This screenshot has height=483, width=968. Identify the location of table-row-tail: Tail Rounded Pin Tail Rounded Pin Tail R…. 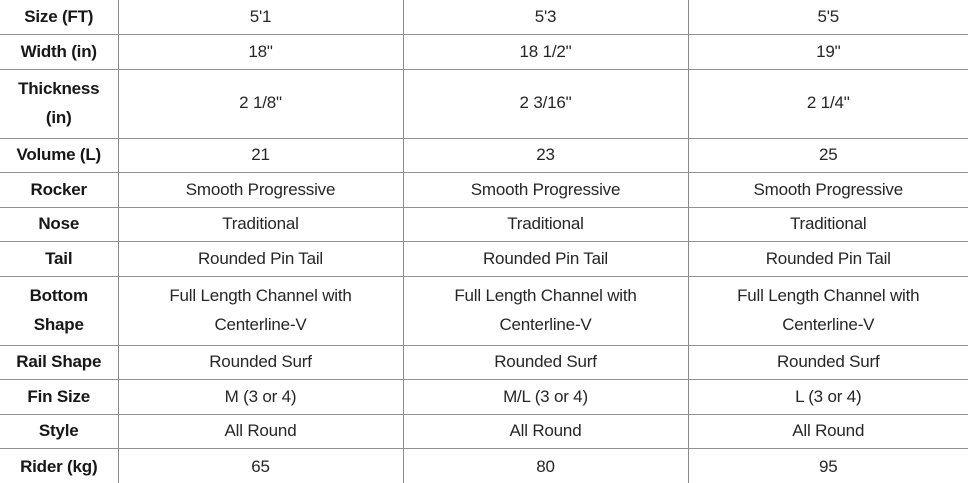
(484, 259).